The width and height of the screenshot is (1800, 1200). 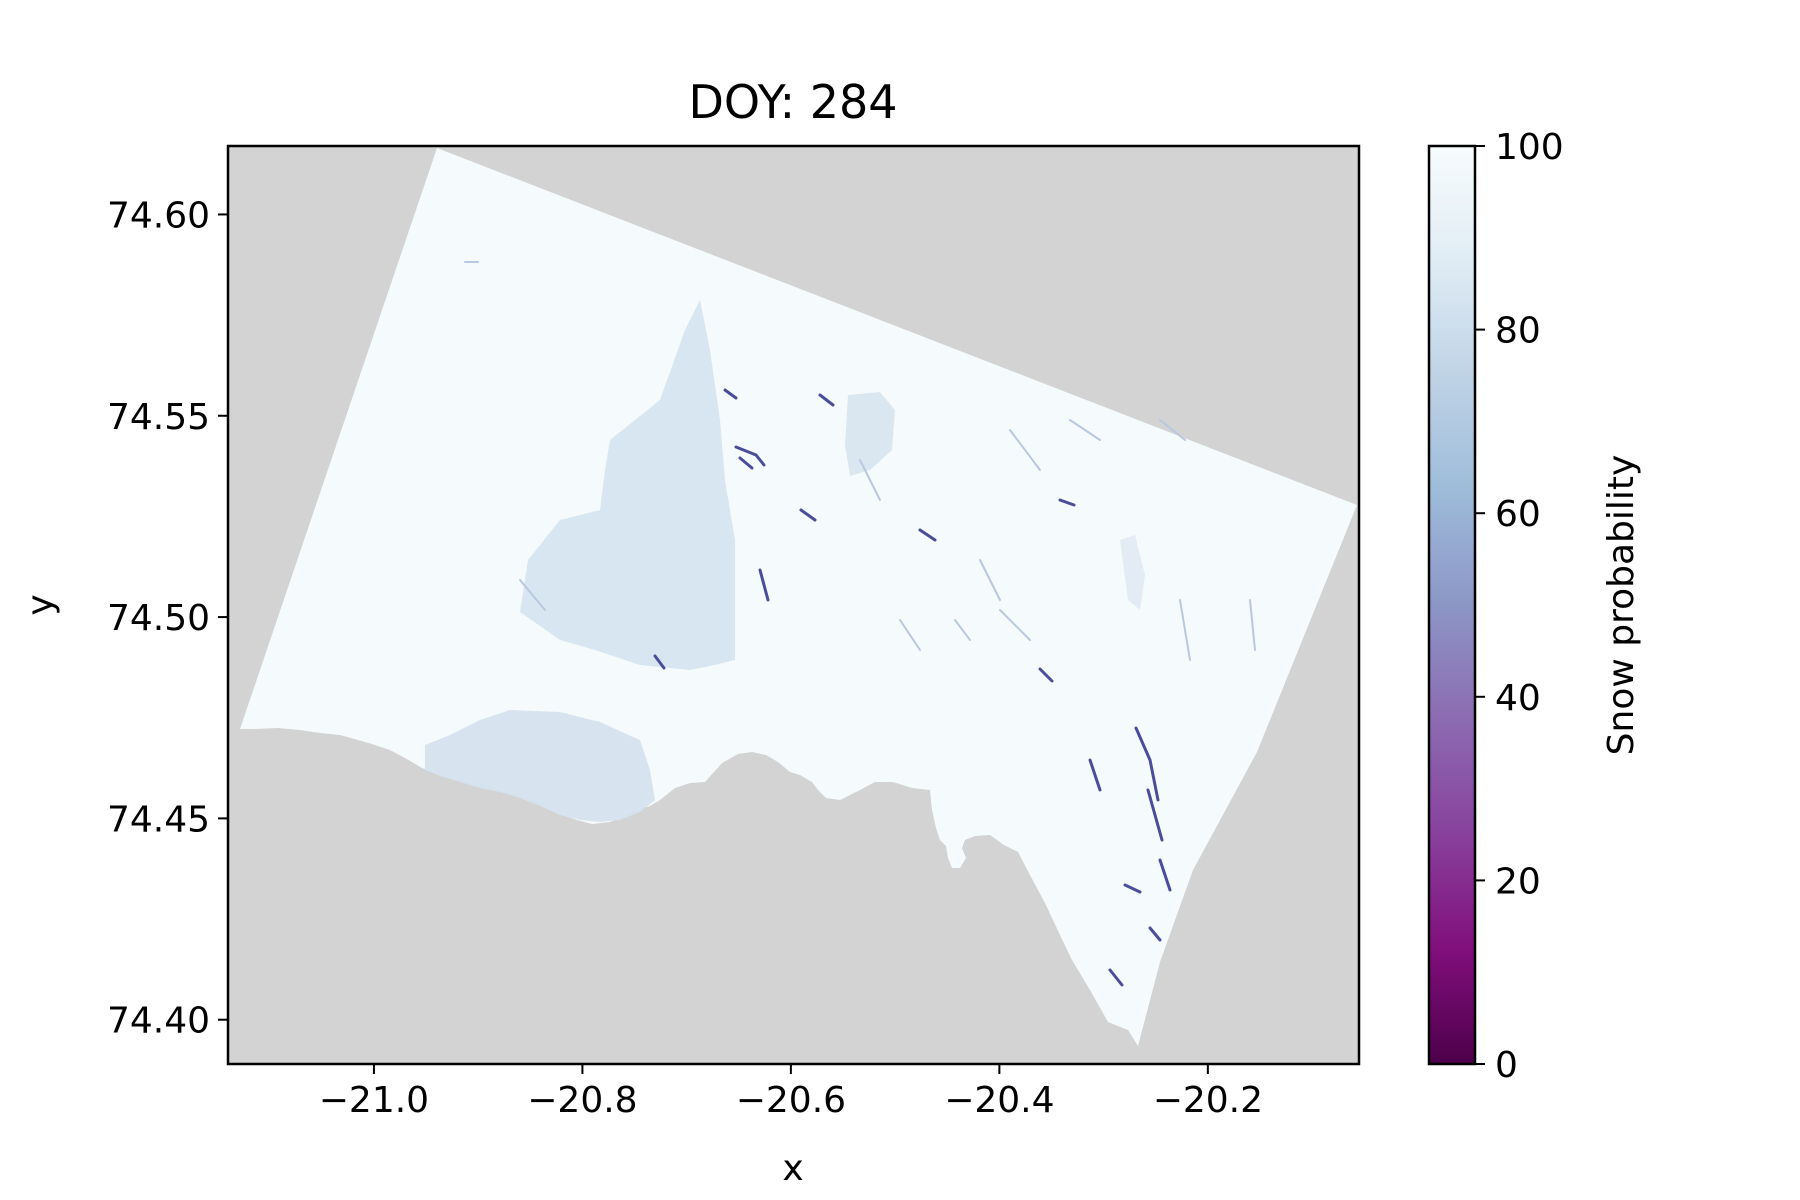 I want to click on y-tick-label: 74.40, so click(x=158, y=1021).